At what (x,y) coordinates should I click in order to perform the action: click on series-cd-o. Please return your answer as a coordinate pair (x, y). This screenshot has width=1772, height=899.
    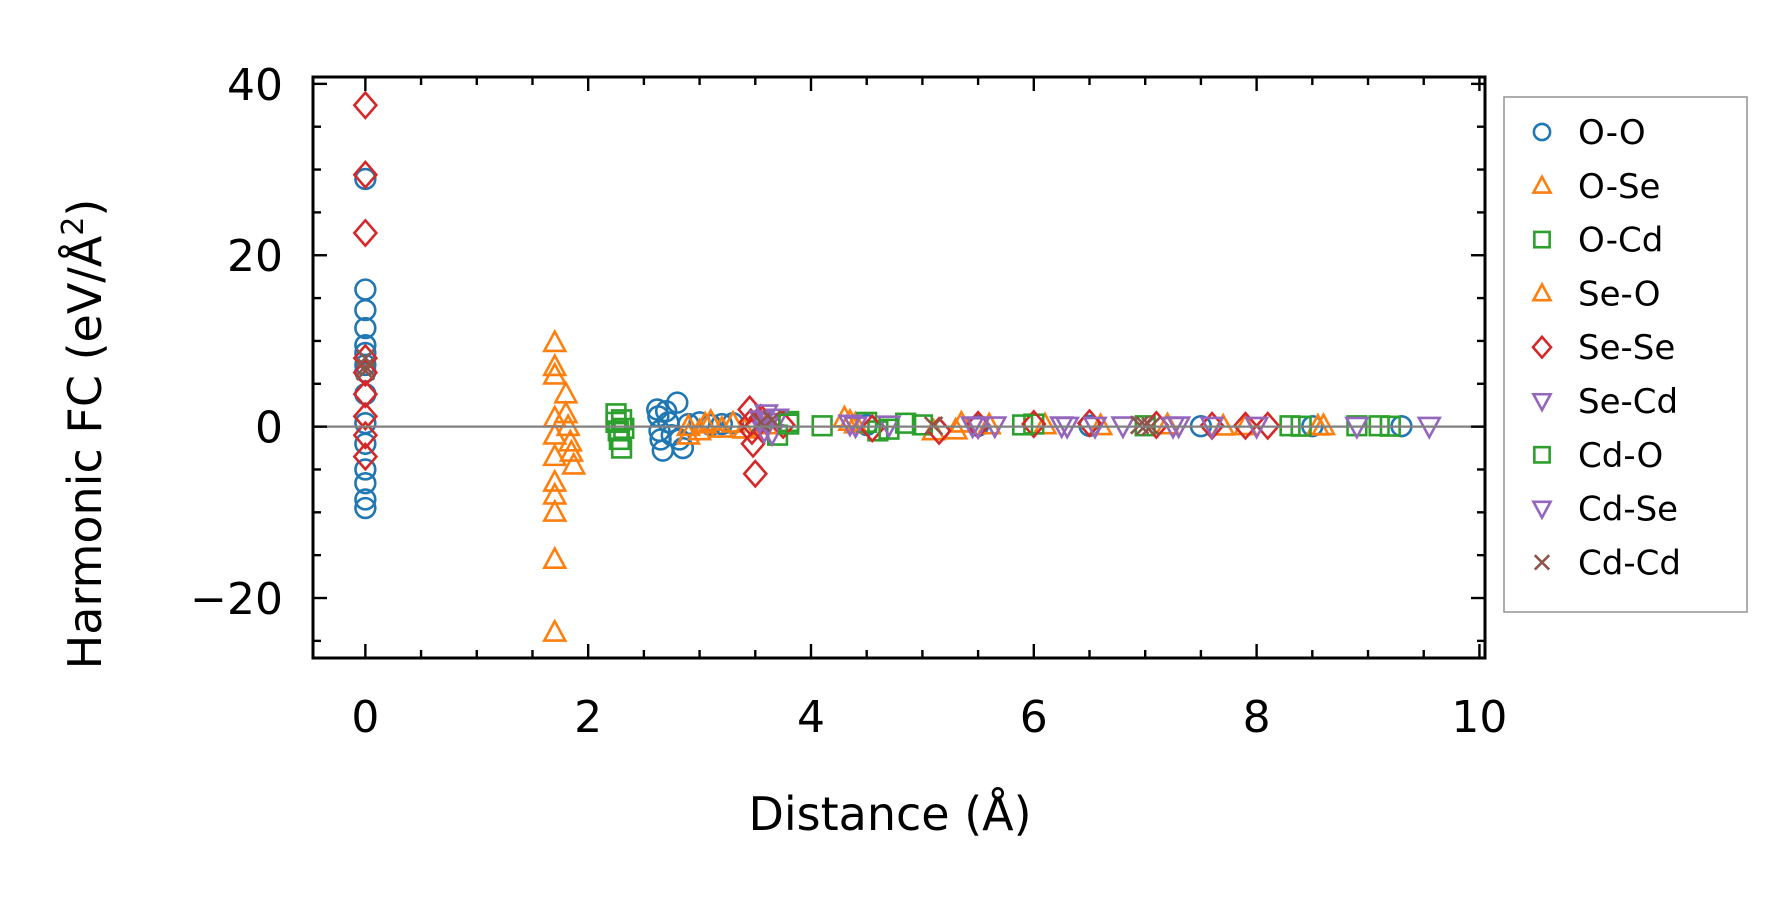
    Looking at the image, I should click on (961, 424).